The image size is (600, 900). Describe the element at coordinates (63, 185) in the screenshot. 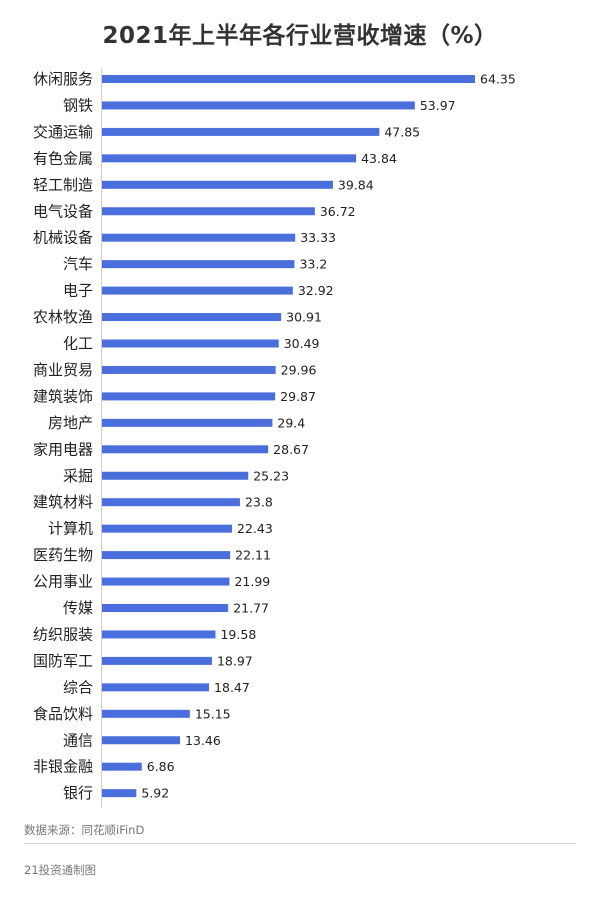

I see `category-label: 轻工制造` at that location.